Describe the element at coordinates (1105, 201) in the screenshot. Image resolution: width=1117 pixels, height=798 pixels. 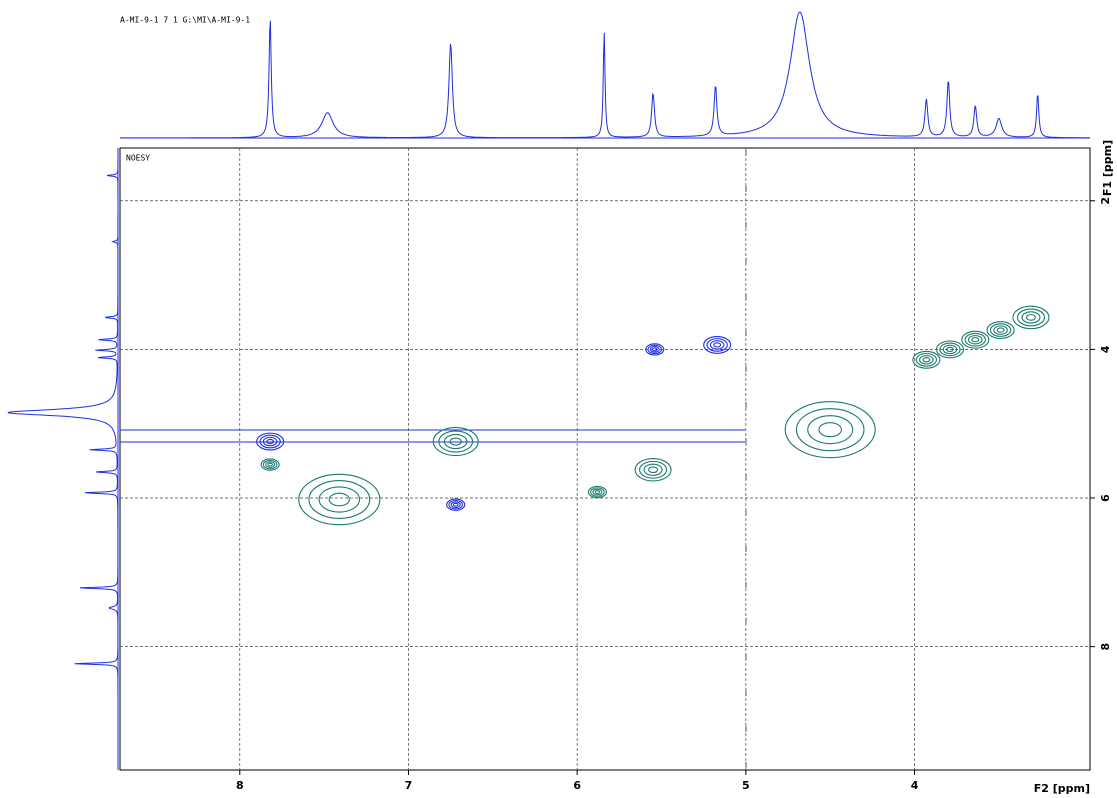
I see `y-tick-label: 2` at that location.